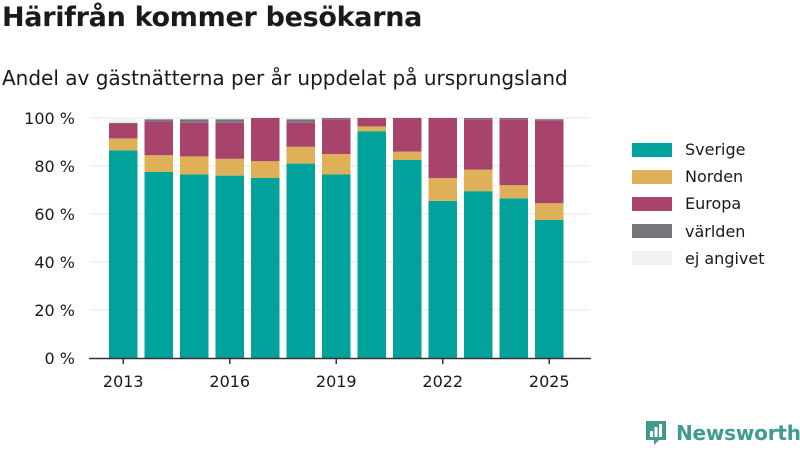  Describe the element at coordinates (49, 118) in the screenshot. I see `y-tick-label: 100 %` at that location.